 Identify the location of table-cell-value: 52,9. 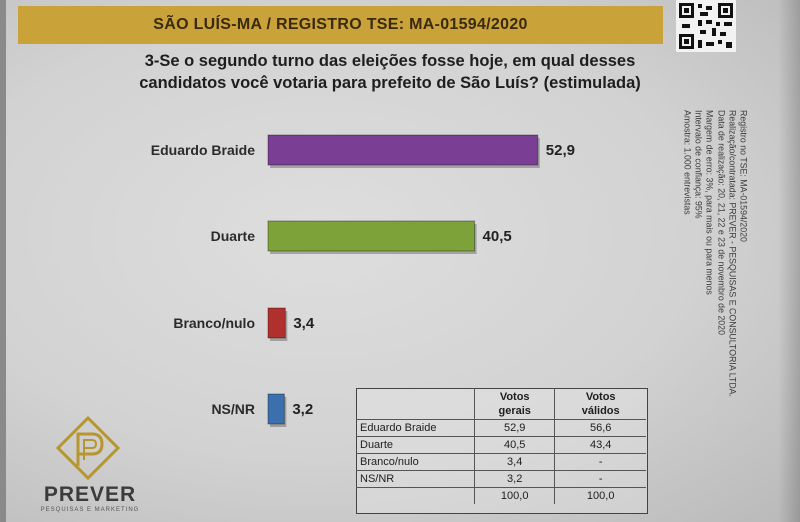
(514, 428).